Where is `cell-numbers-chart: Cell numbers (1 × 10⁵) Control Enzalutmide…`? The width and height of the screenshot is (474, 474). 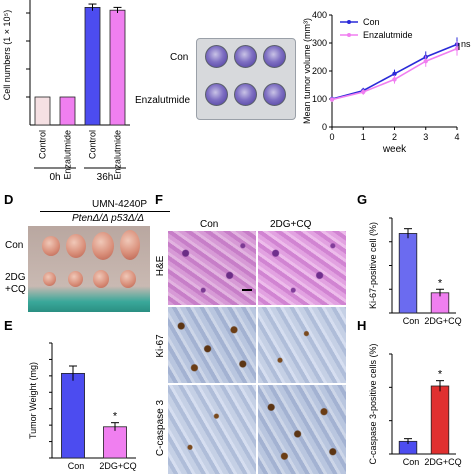 cell-numbers-chart: Cell numbers (1 × 10⁵) Control Enzalutmide… is located at coordinates (66, 91).